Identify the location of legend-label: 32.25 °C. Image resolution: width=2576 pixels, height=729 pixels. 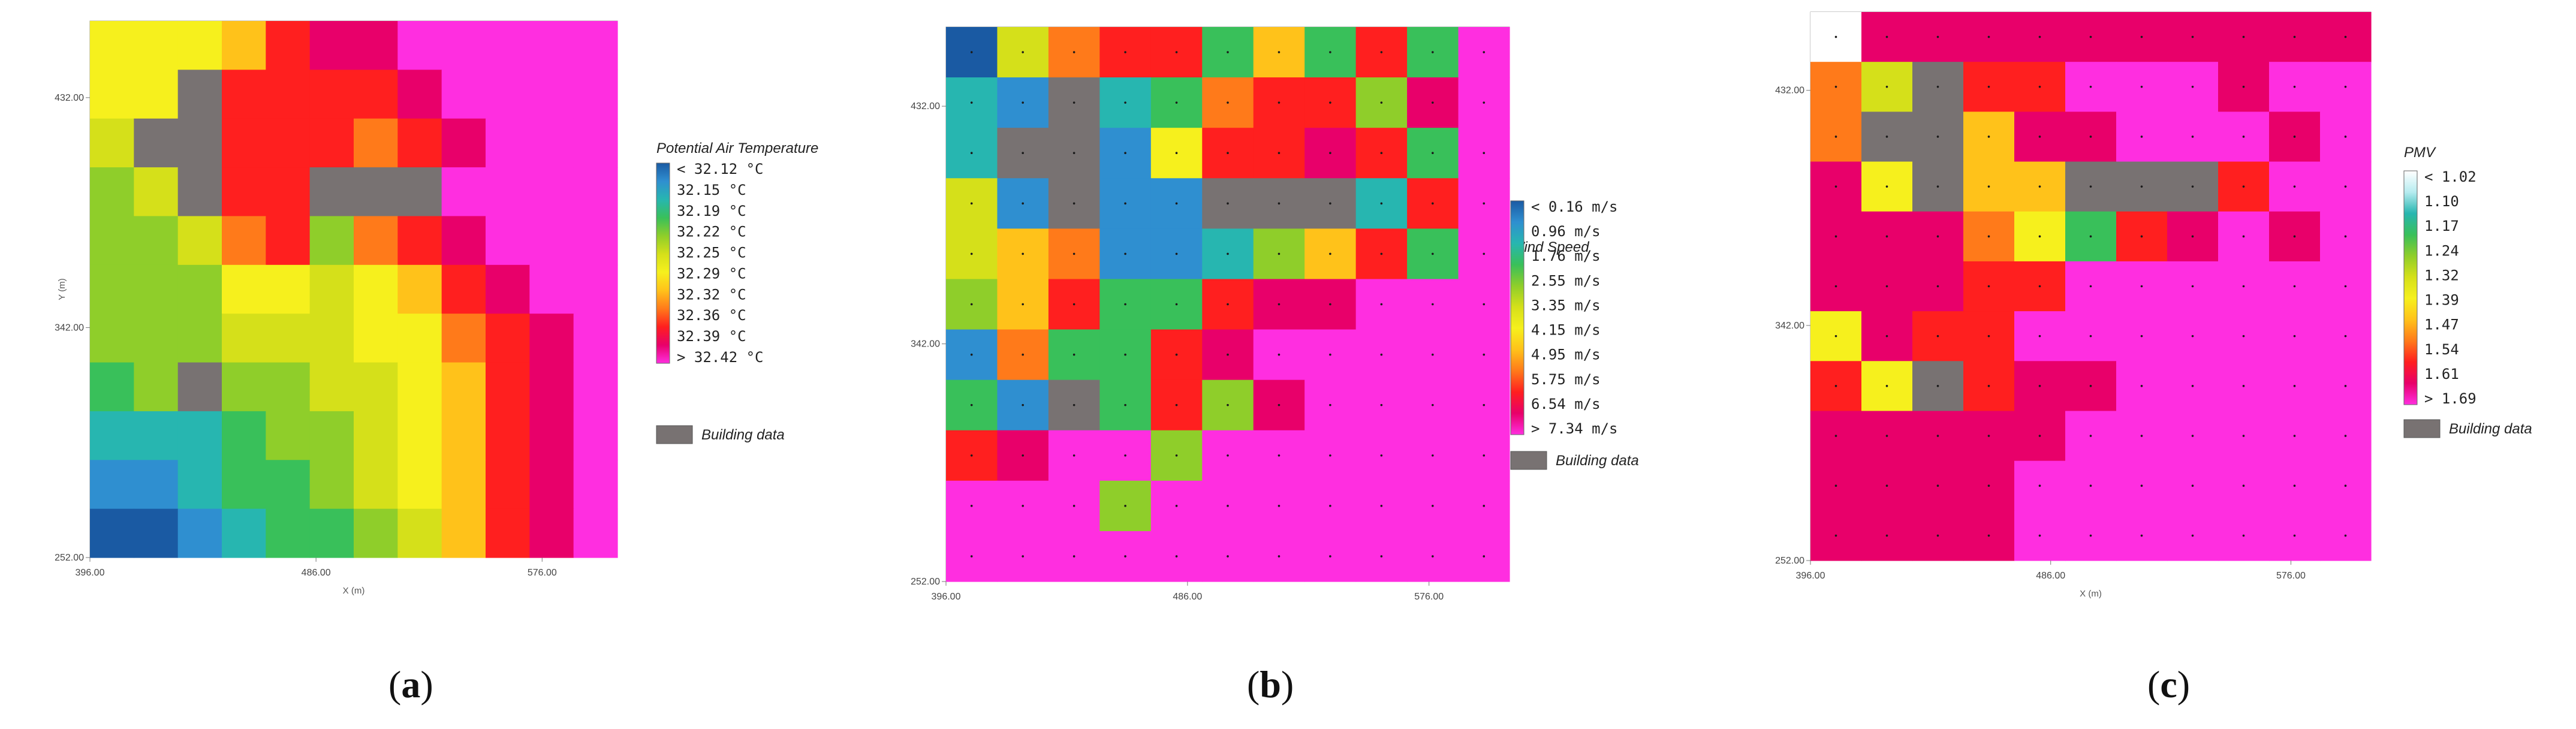
(711, 253).